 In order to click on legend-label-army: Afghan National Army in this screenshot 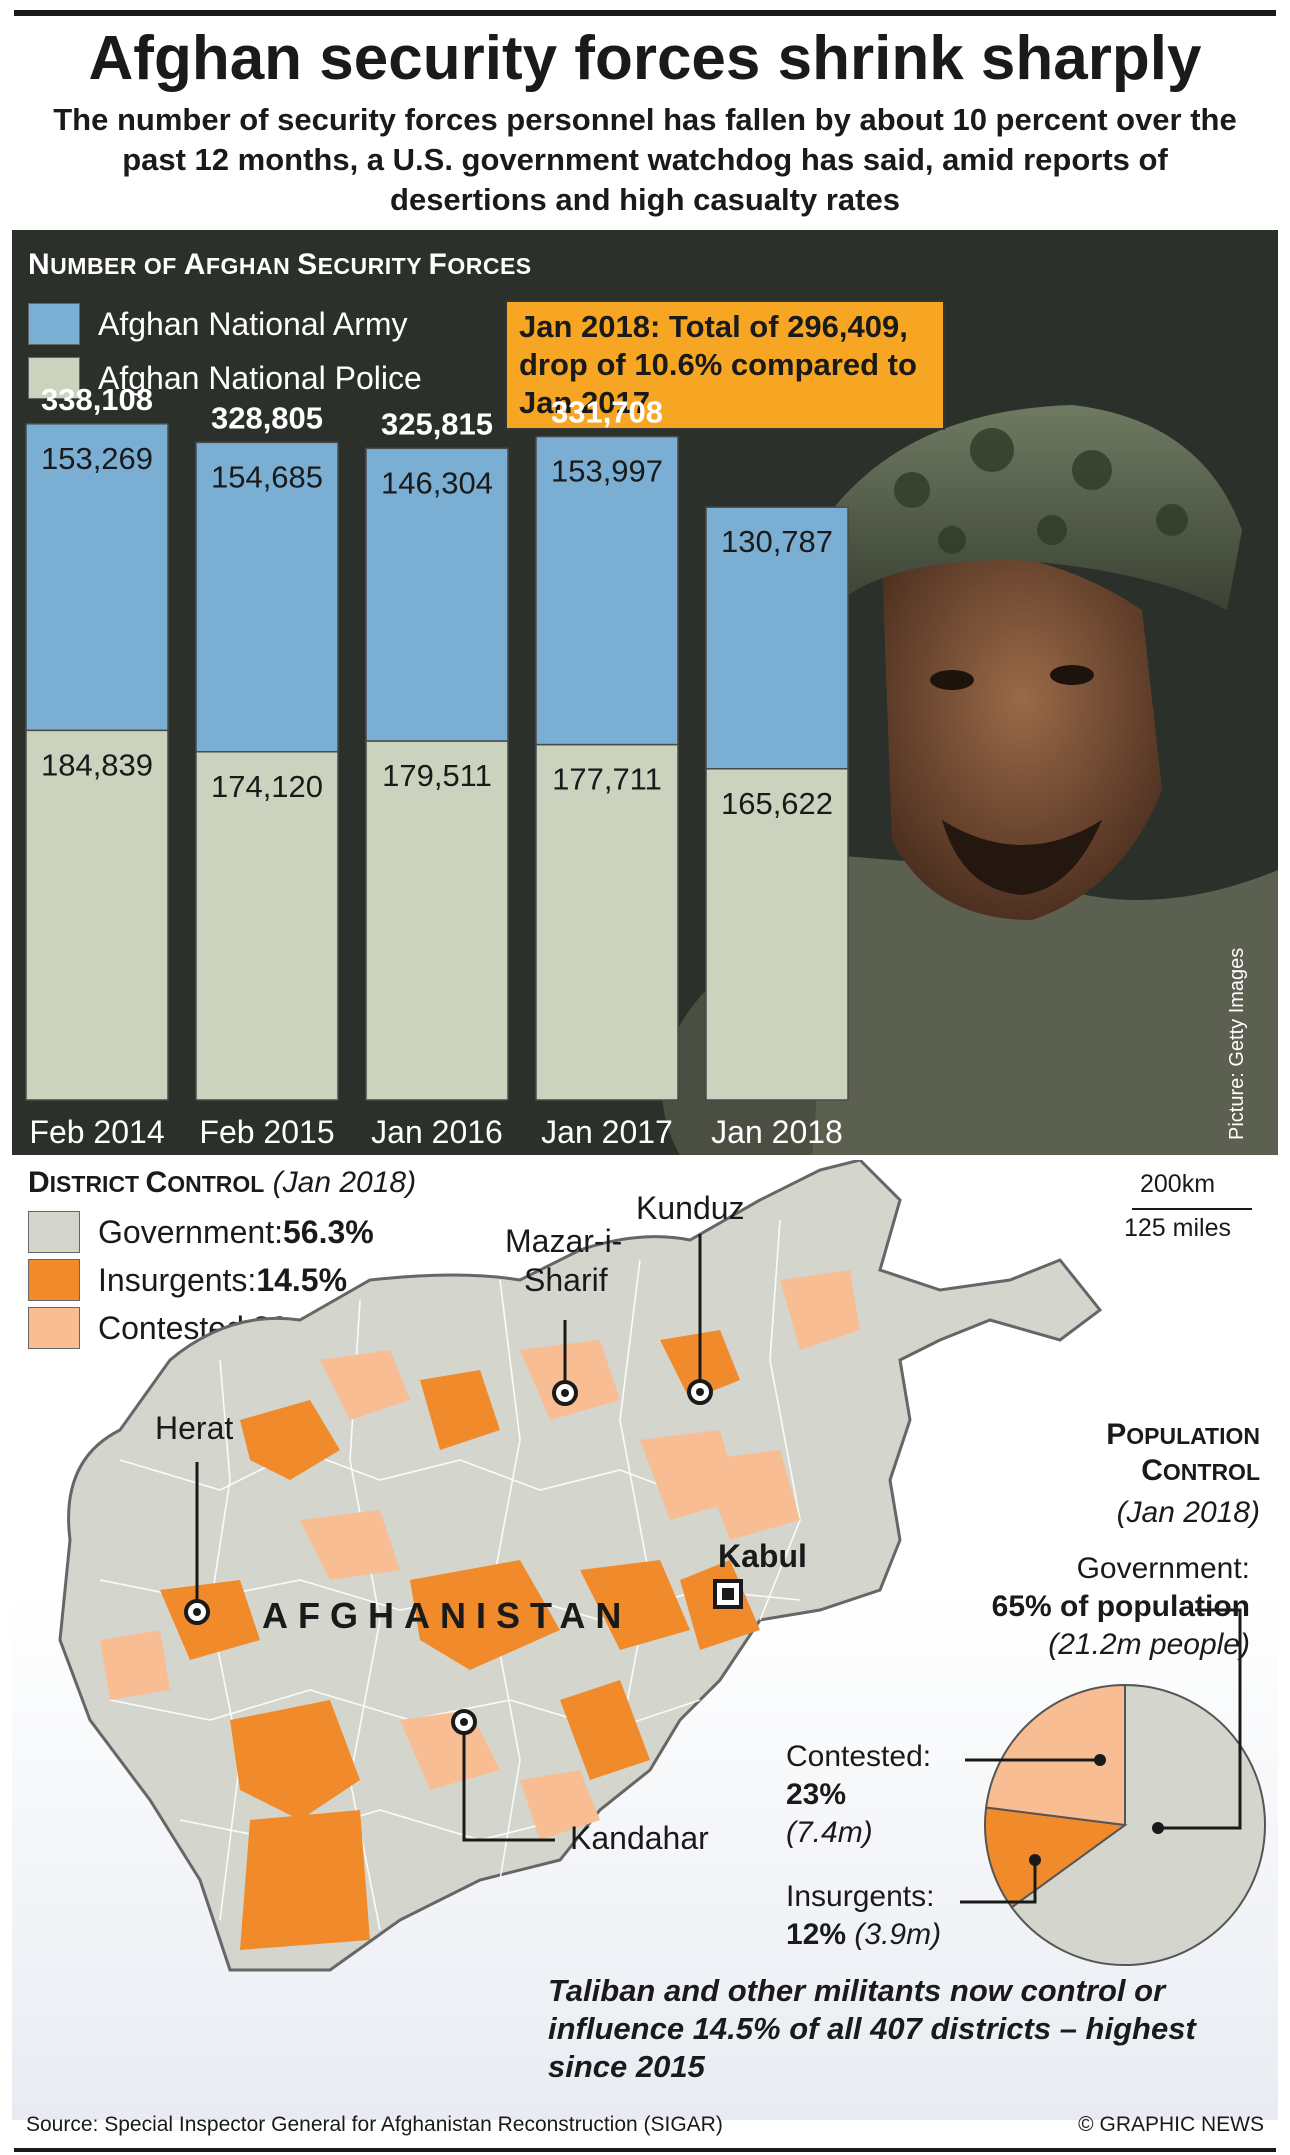, I will do `click(253, 323)`.